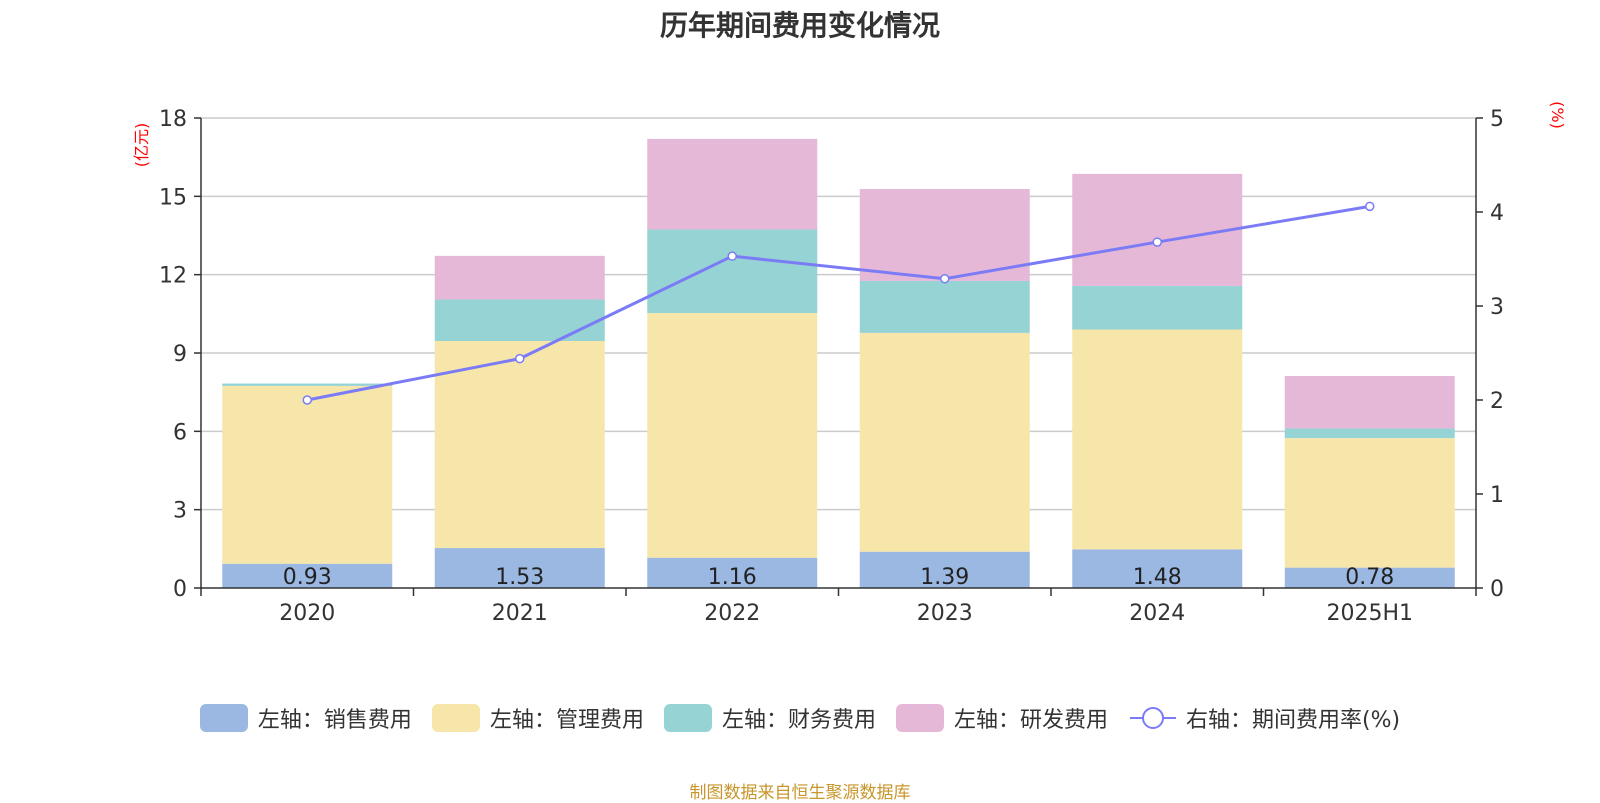 The image size is (1600, 803). Describe the element at coordinates (1157, 229) in the screenshot. I see `bar-segment-3-2024` at that location.